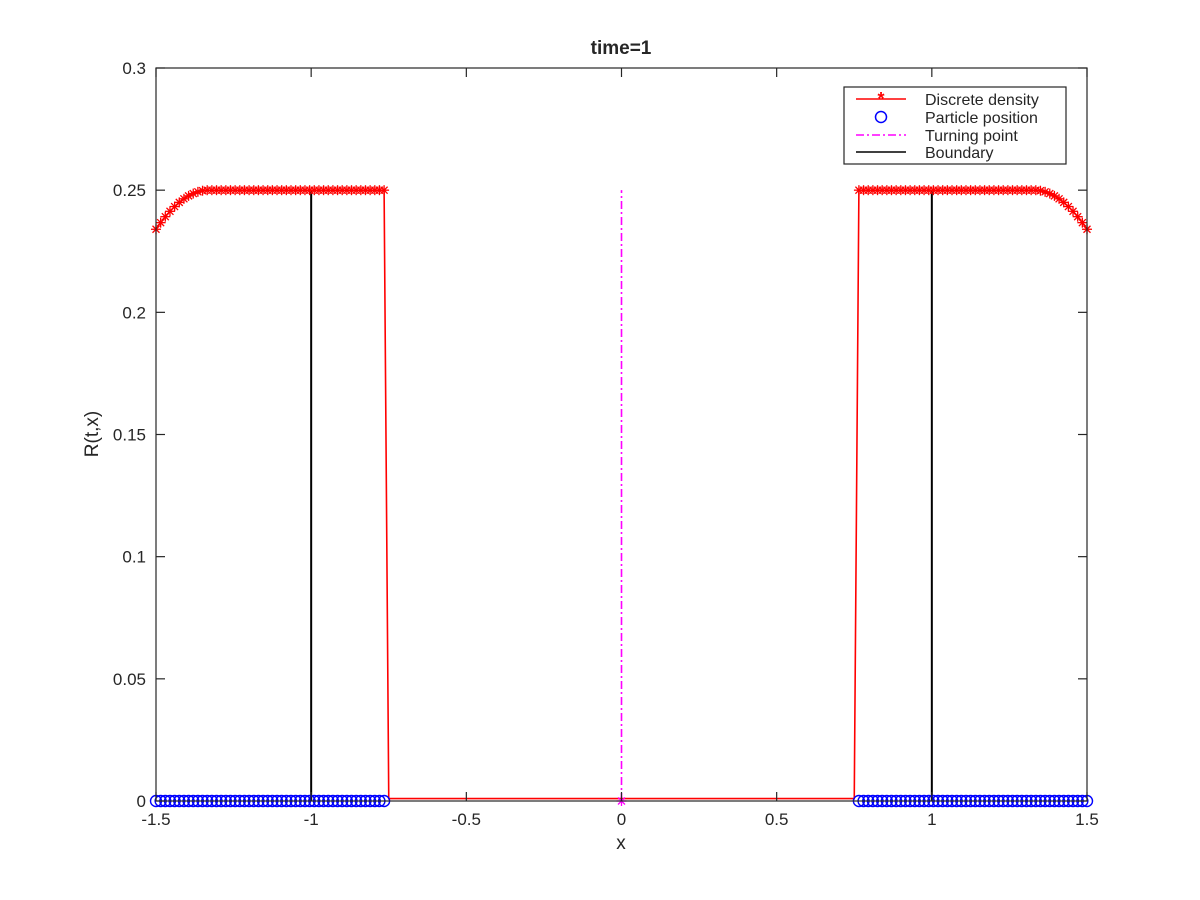 The width and height of the screenshot is (1200, 900). Describe the element at coordinates (931, 819) in the screenshot. I see `x-tick-label-5: 1` at that location.